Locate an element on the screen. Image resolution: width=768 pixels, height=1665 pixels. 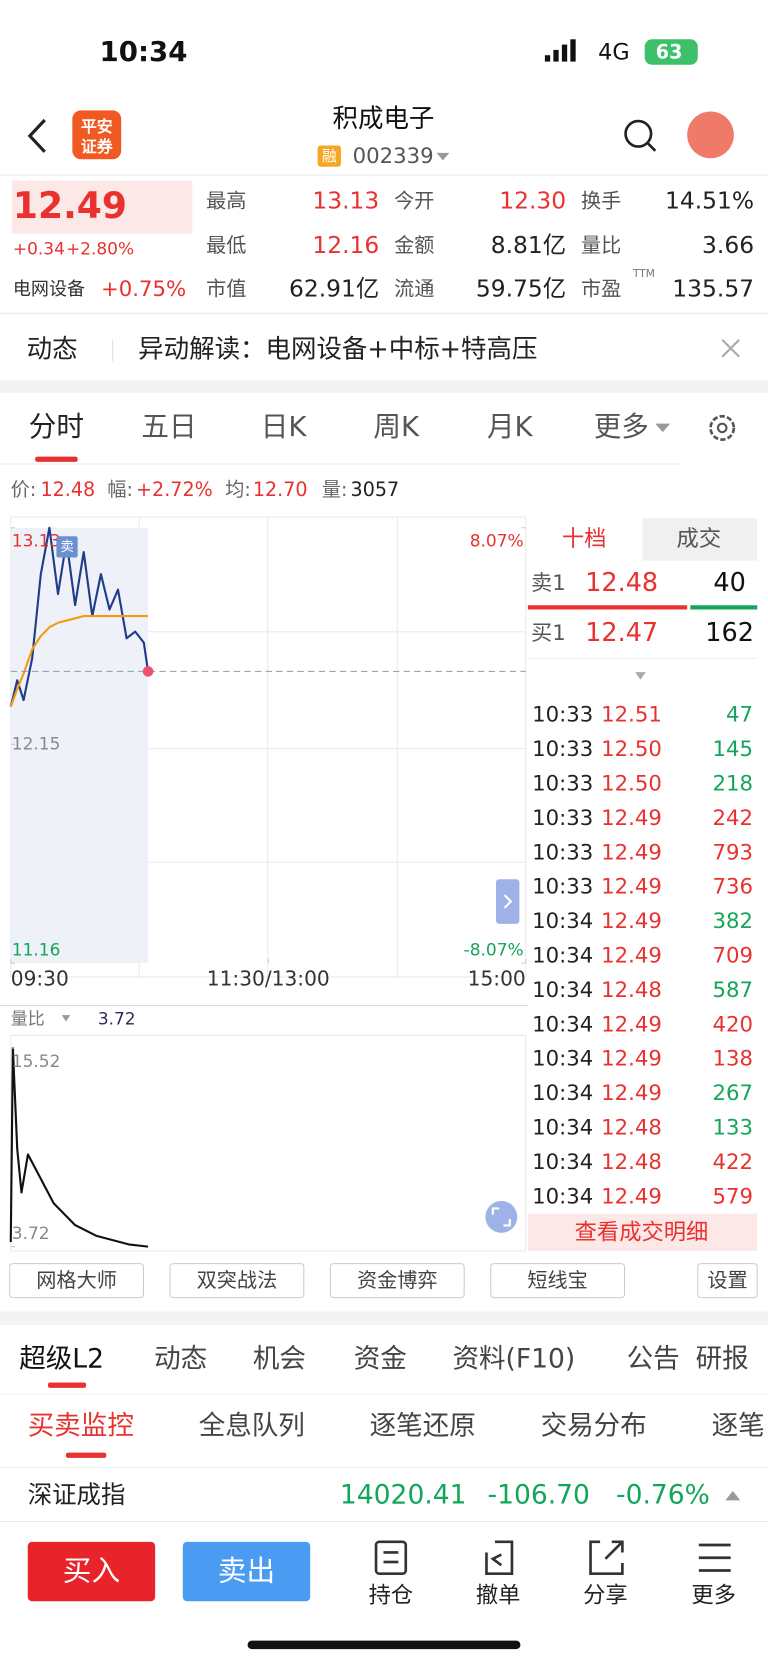
ratio-dropdown is located at coordinates (66, 1018).